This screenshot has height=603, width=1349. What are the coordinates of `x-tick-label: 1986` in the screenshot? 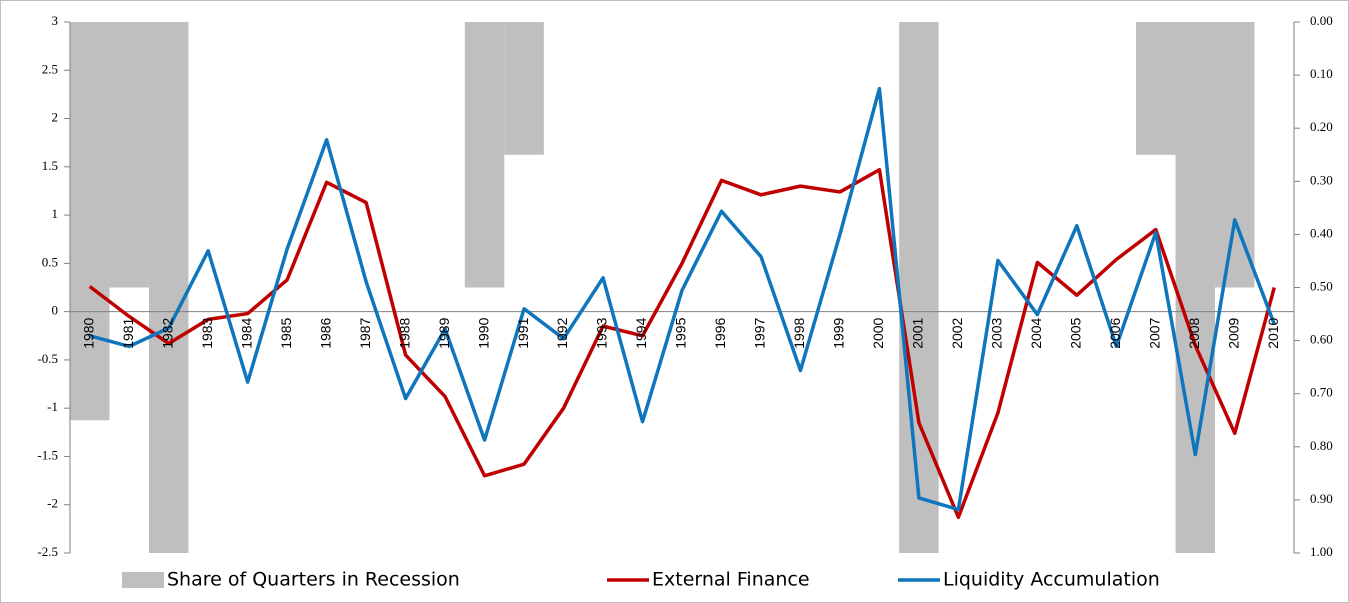 It's located at (325, 332).